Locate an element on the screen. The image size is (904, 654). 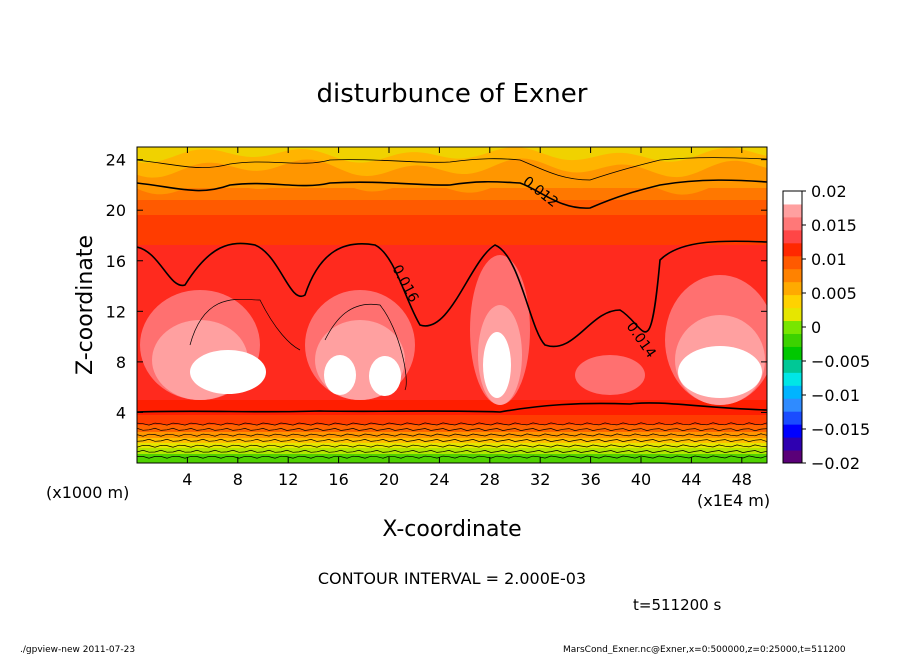
colorbar-tick-label: 0.02 is located at coordinates (829, 191).